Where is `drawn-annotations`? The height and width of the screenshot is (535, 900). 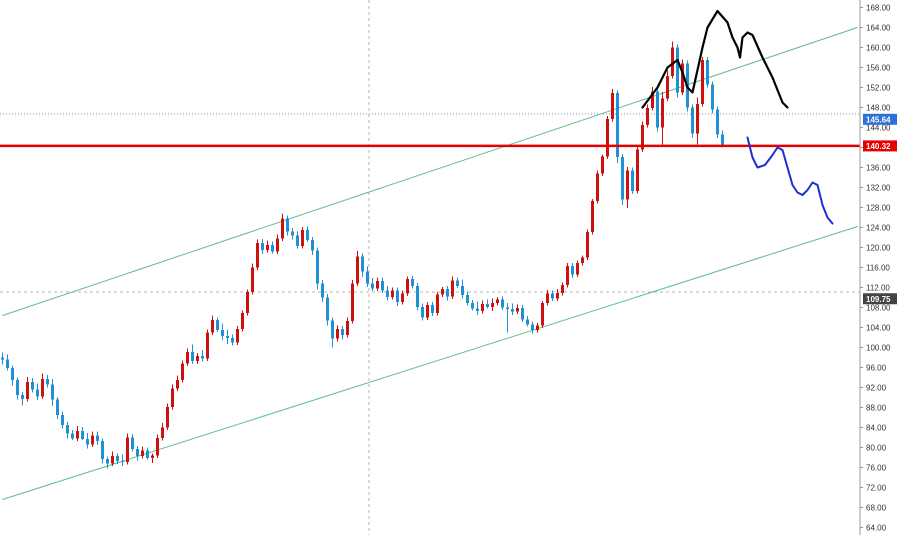 drawn-annotations is located at coordinates (737, 117).